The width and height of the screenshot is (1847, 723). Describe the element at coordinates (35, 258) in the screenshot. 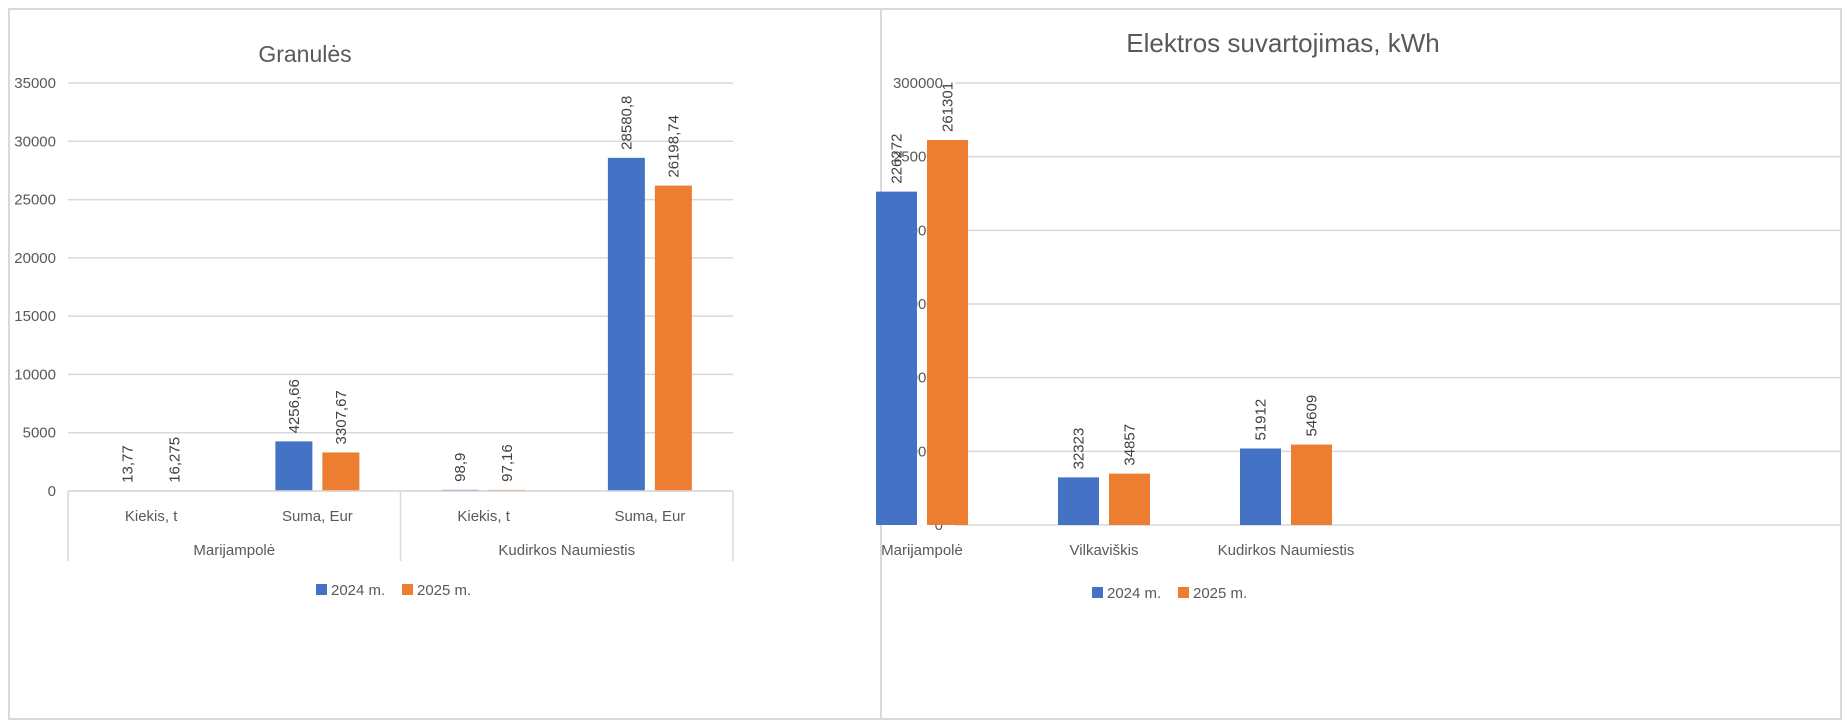

I see `y-tick-label: 20000` at that location.